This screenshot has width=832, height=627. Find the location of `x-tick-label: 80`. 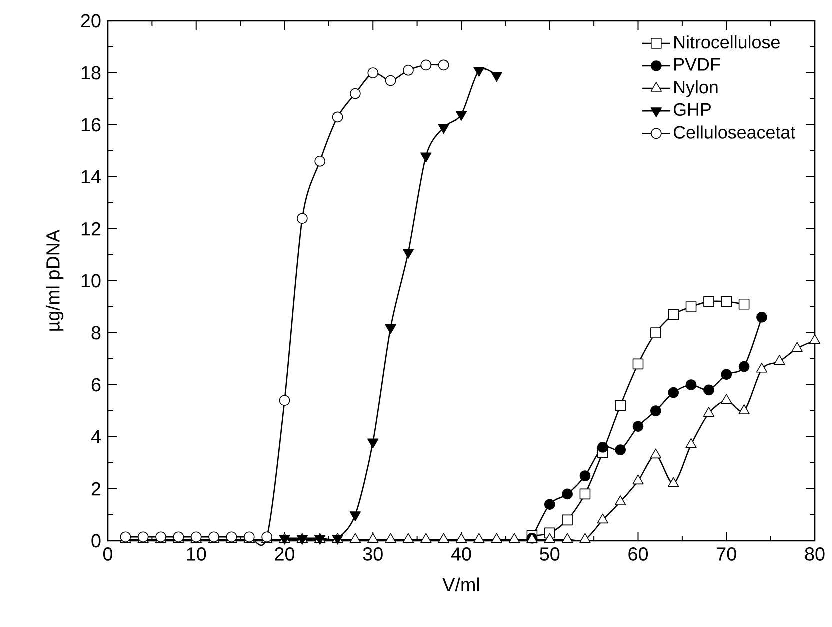

x-tick-label: 80 is located at coordinates (815, 554).